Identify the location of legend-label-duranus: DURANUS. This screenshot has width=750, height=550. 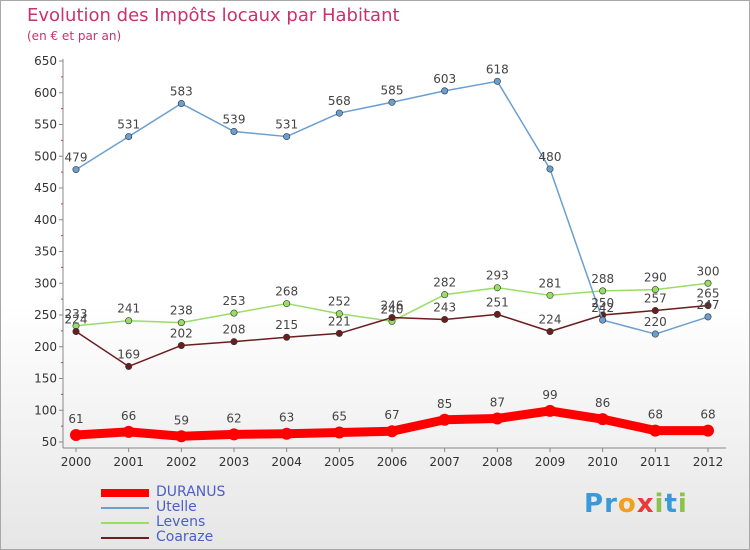
(191, 492).